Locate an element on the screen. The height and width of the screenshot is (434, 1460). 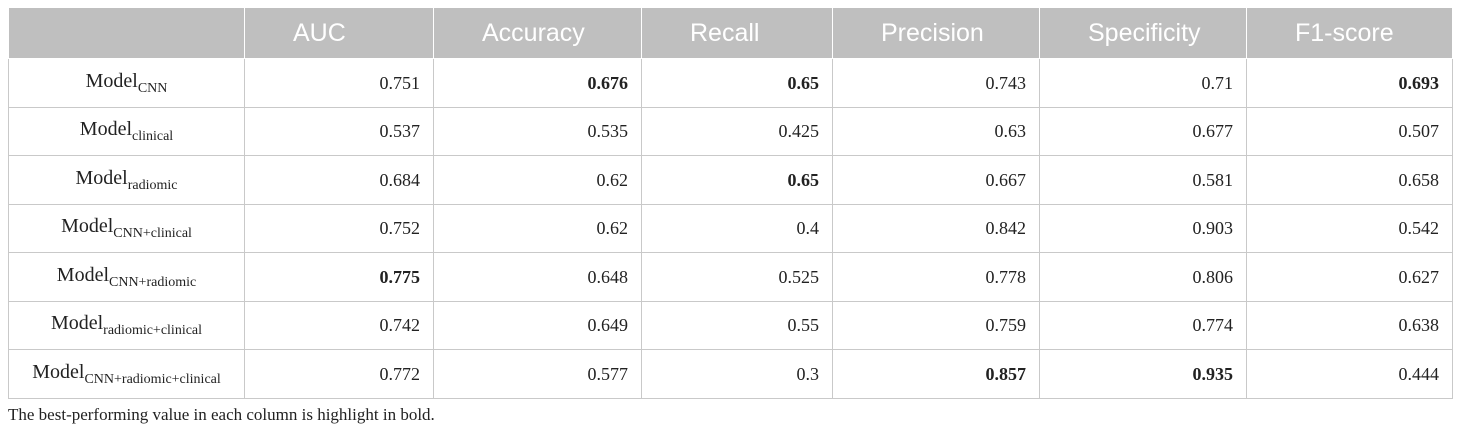
metric-value-cell: 0.857 is located at coordinates (936, 374).